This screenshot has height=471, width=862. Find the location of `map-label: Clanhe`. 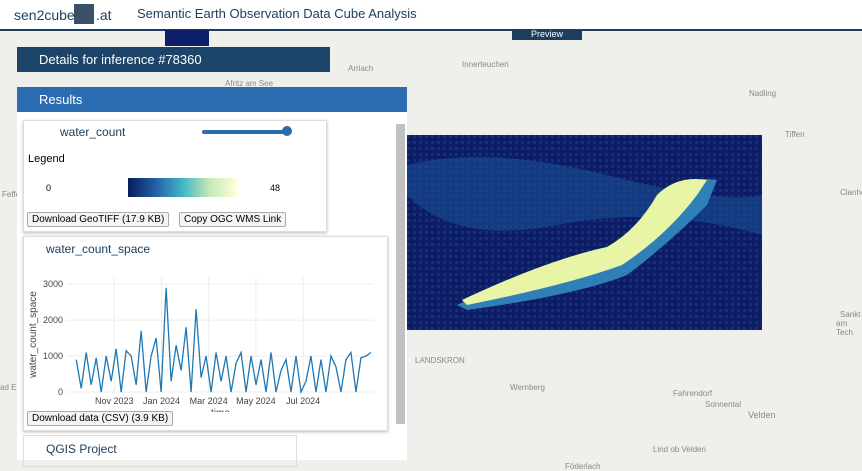

map-label: Clanhe is located at coordinates (851, 192).